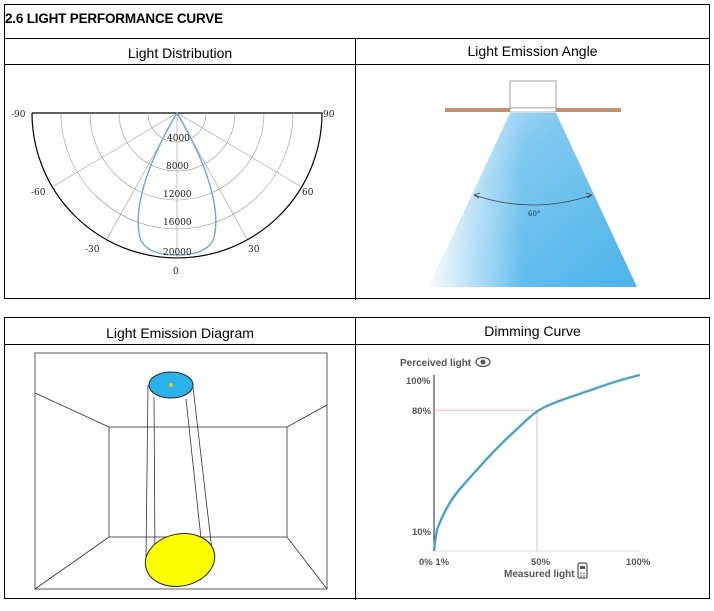  Describe the element at coordinates (92, 250) in the screenshot. I see `angle-label: -30` at that location.